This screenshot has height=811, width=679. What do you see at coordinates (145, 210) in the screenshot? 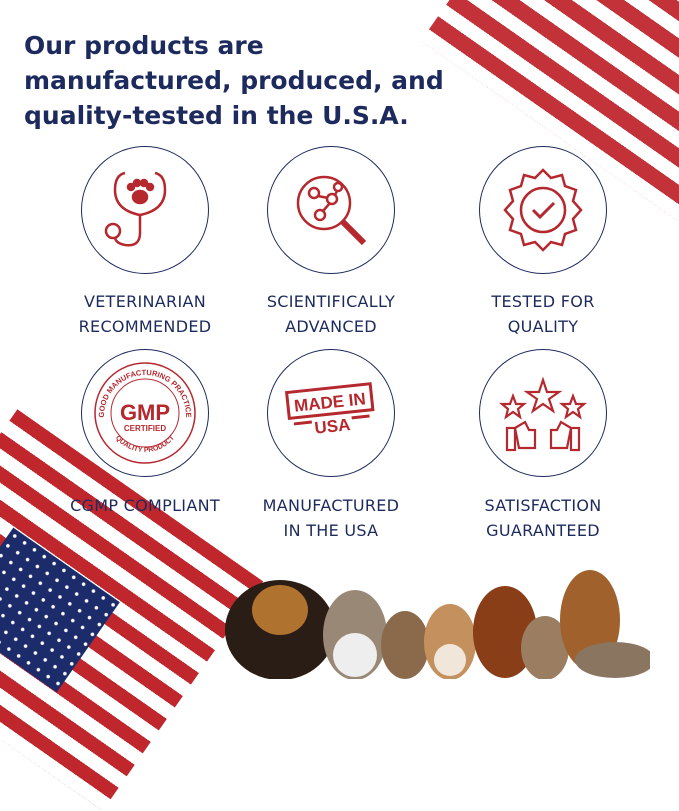
I see `stethoscope-paw-icon` at bounding box center [145, 210].